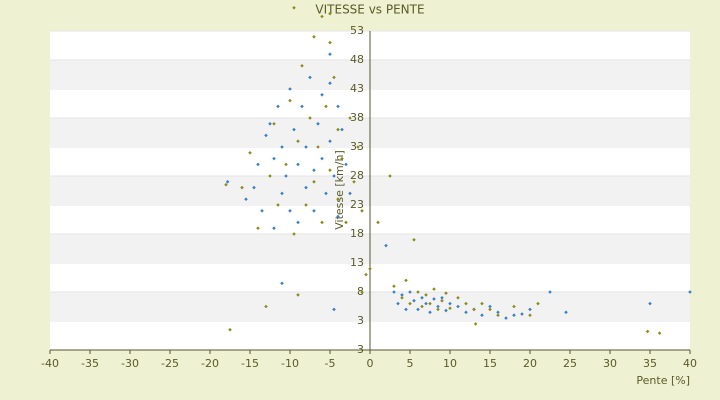  What do you see at coordinates (610, 363) in the screenshot?
I see `x-tick-label: 30` at bounding box center [610, 363].